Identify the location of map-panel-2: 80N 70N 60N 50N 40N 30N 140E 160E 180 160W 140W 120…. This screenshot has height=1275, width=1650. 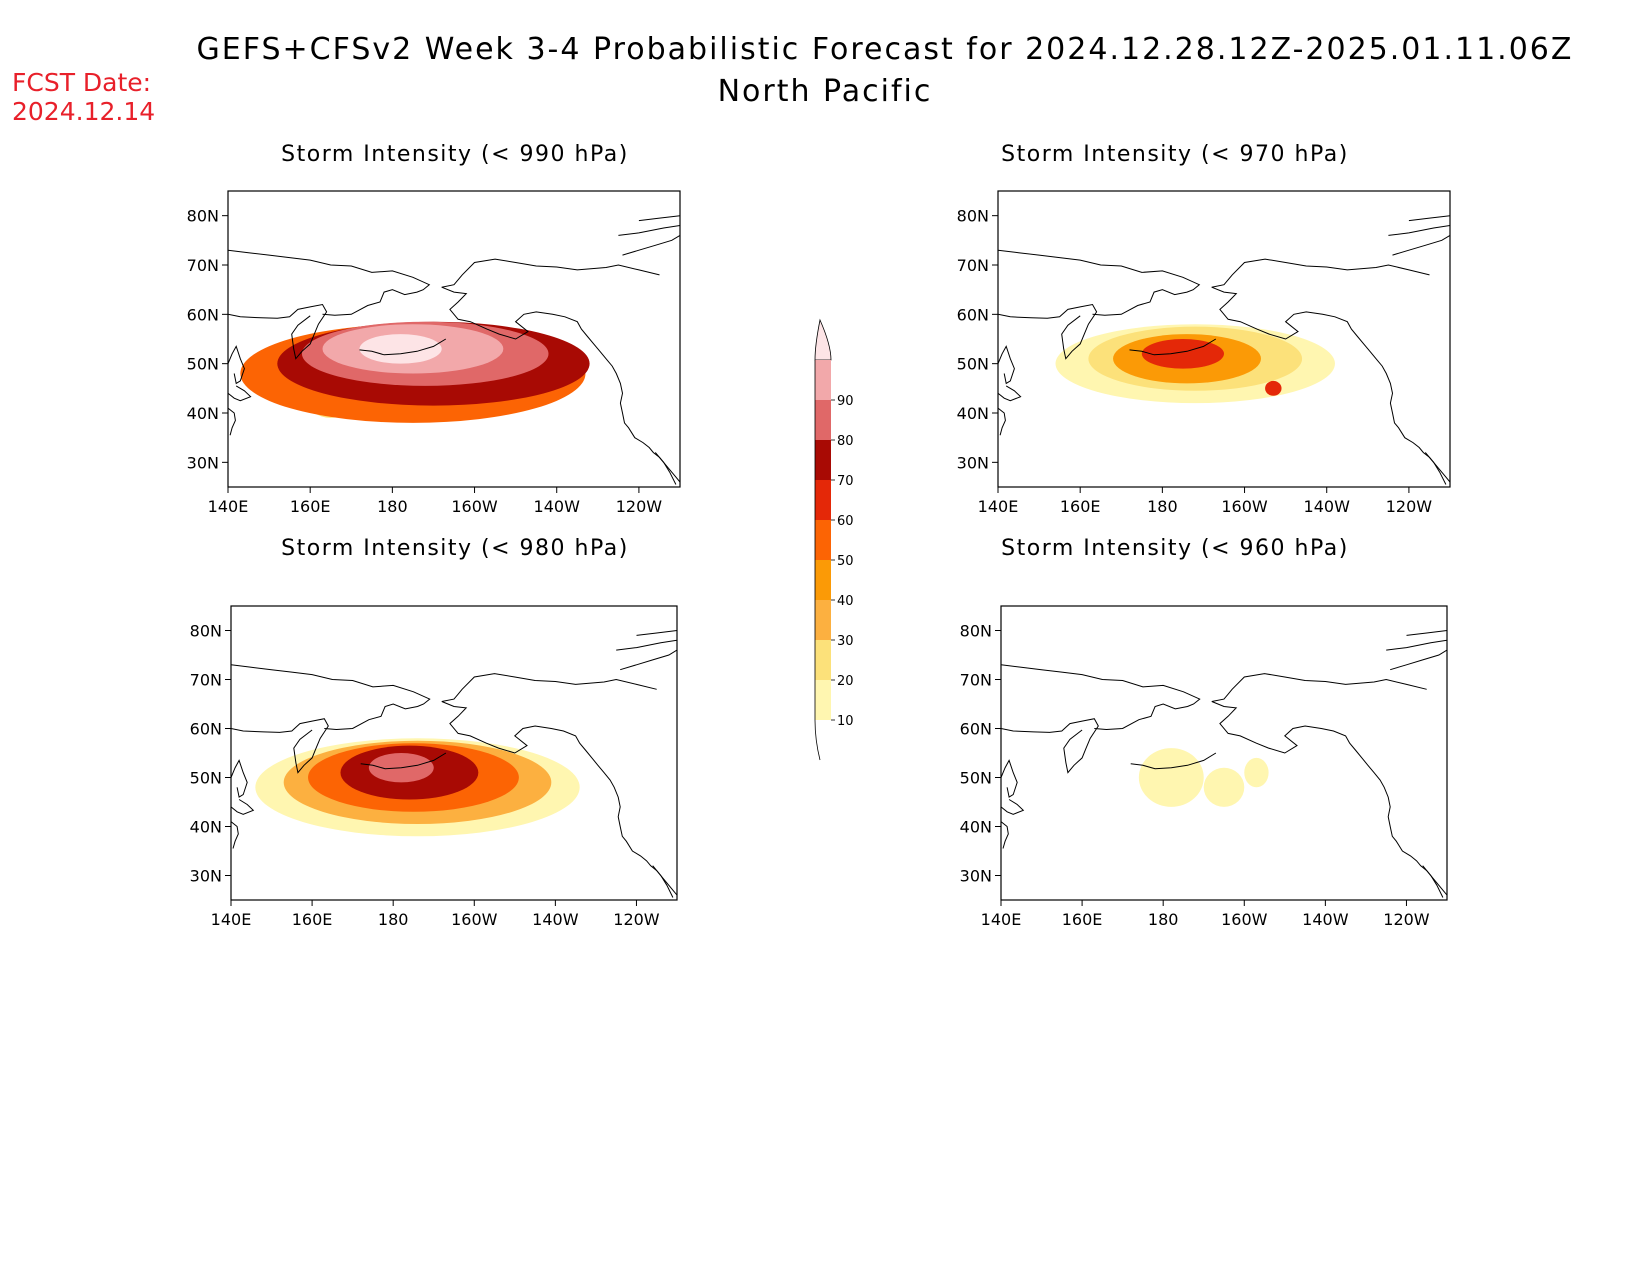
(434, 767).